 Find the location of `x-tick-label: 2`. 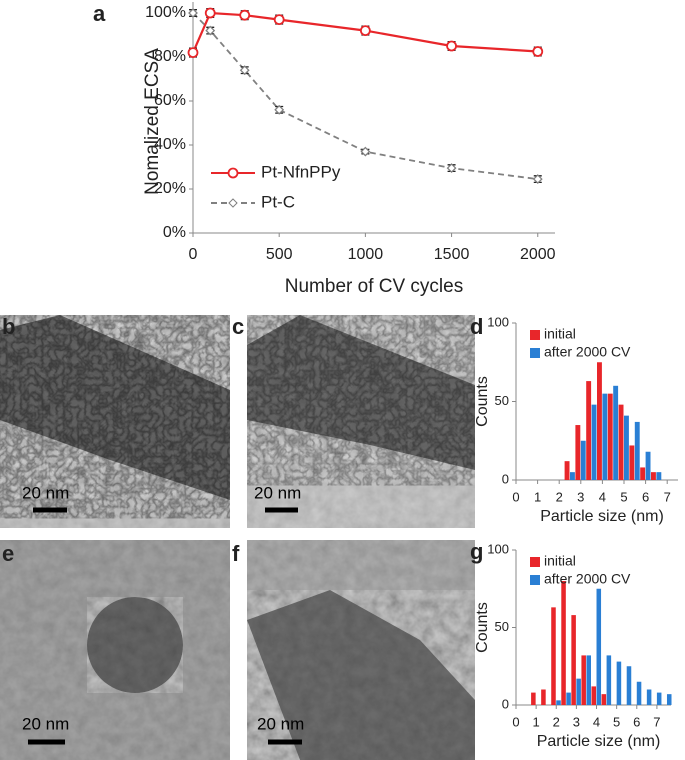

x-tick-label: 2 is located at coordinates (559, 496).